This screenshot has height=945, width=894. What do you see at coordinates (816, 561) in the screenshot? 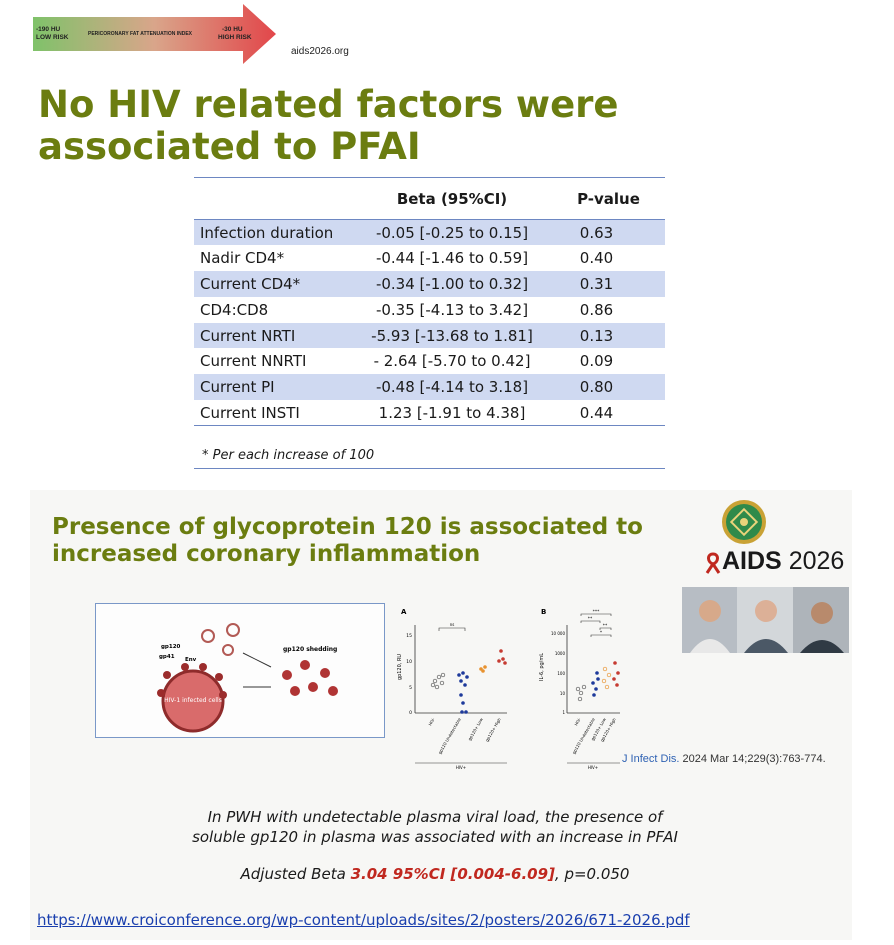
I see `aids-wordmark-year: 2026` at bounding box center [816, 561].